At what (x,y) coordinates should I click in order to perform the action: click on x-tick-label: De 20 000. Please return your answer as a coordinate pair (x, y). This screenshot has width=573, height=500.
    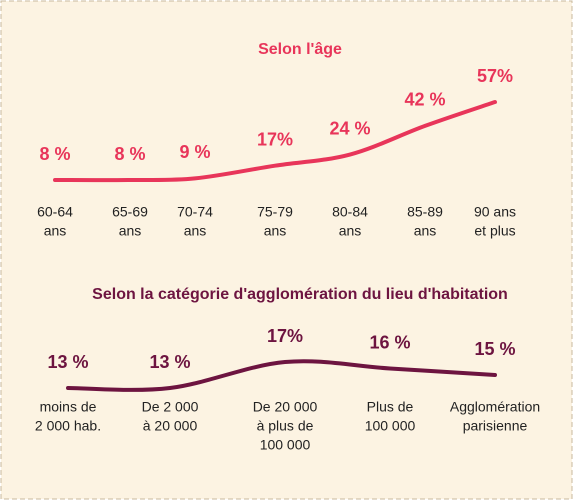
    Looking at the image, I should click on (285, 407).